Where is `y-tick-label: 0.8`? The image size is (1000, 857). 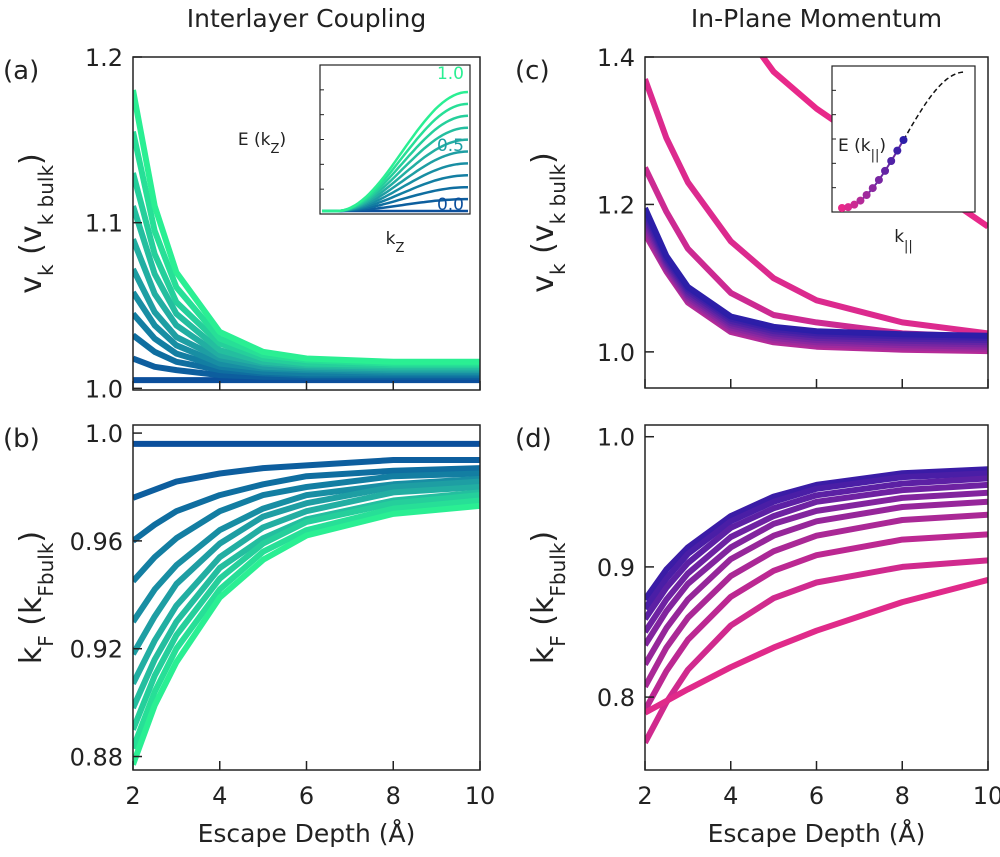 y-tick-label: 0.8 is located at coordinates (616, 698).